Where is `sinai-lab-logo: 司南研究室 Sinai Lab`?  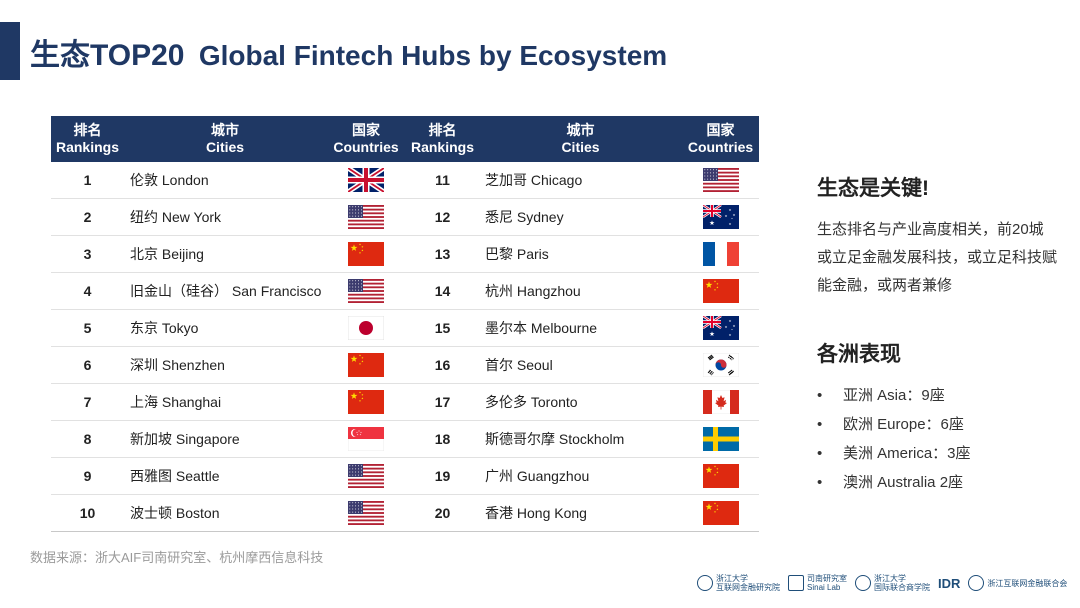
sinai-lab-logo: 司南研究室 Sinai Lab is located at coordinates (817, 583).